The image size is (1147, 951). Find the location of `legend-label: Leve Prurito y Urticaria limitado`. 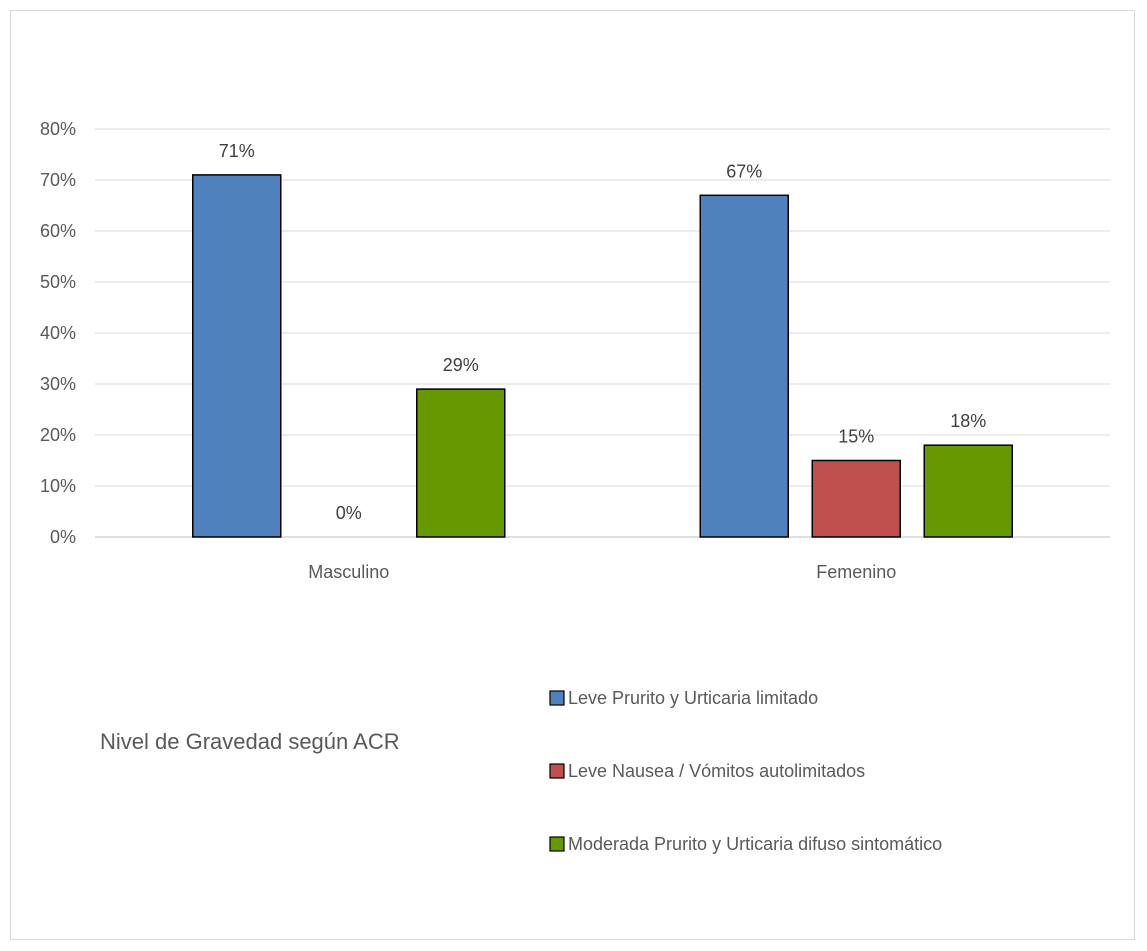

legend-label: Leve Prurito y Urticaria limitado is located at coordinates (693, 698).